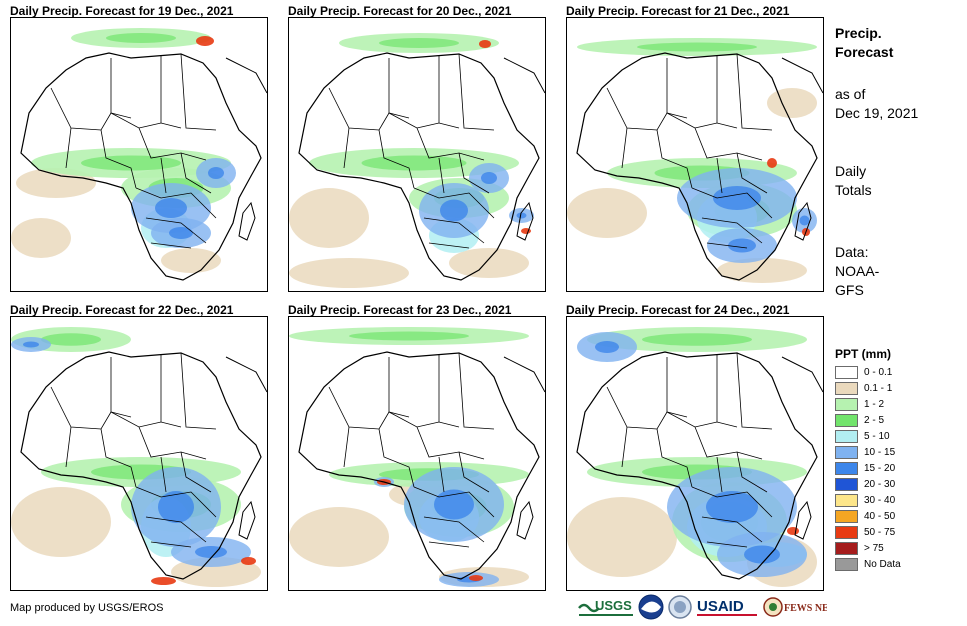  I want to click on legend-item: 50 - 75, so click(895, 533).